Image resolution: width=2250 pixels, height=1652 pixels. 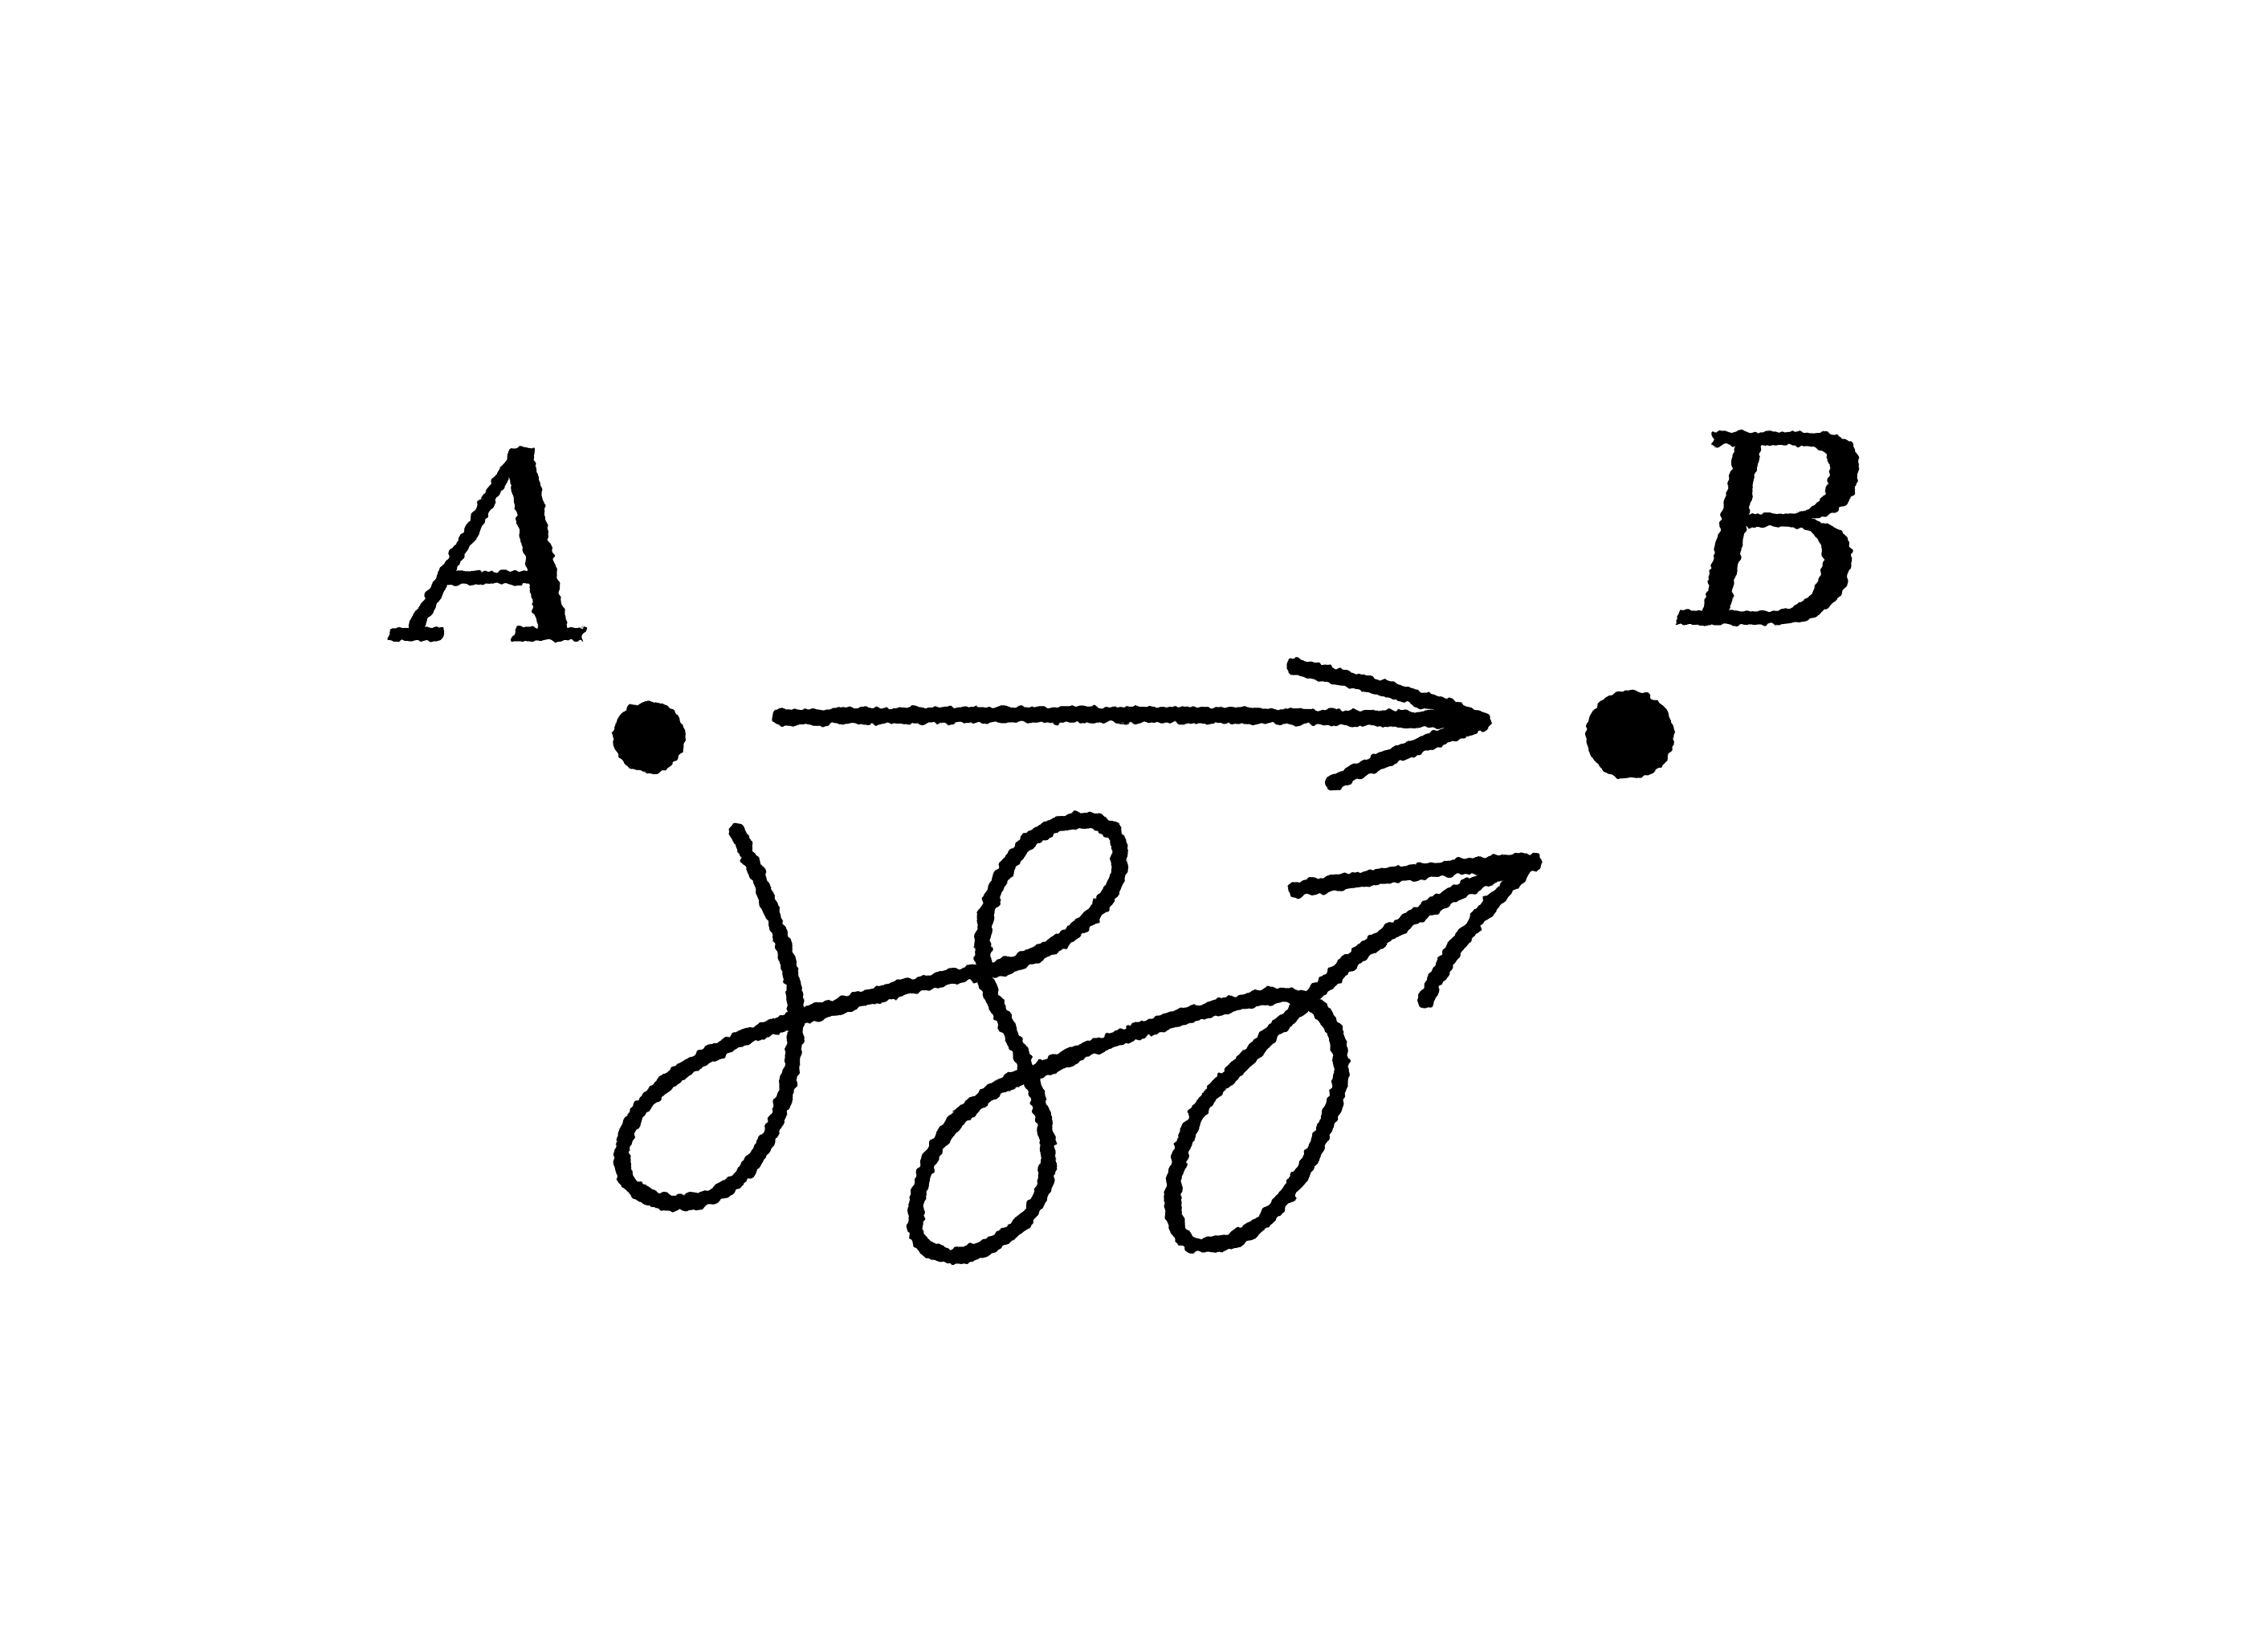 I want to click on point-b-label: B, so click(x=1775, y=533).